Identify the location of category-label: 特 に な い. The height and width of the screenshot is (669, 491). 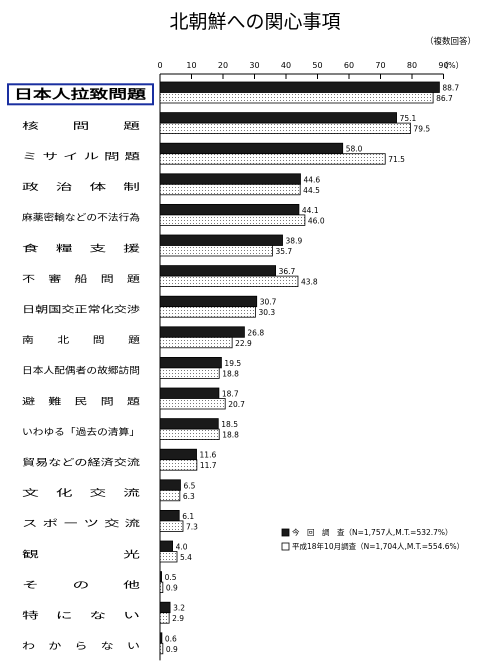
(81, 616).